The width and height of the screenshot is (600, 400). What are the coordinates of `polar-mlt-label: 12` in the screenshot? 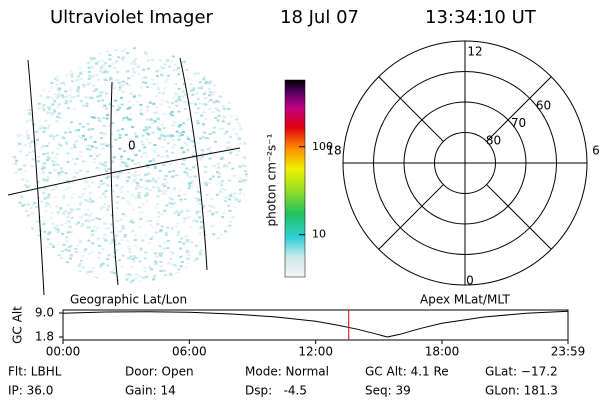 It's located at (474, 52).